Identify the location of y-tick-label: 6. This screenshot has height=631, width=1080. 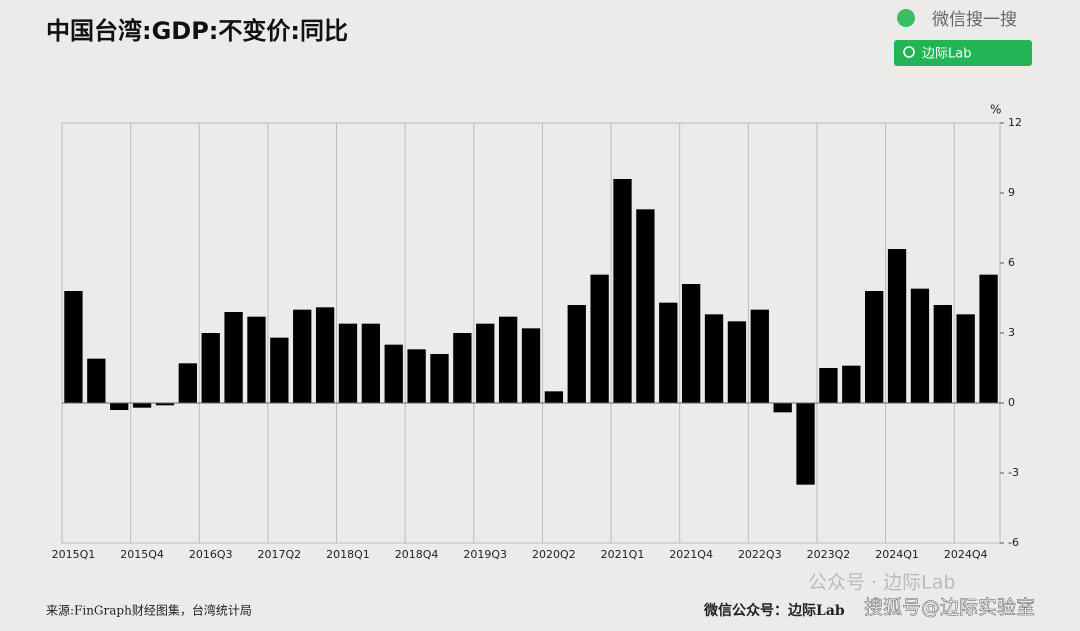
(1011, 262).